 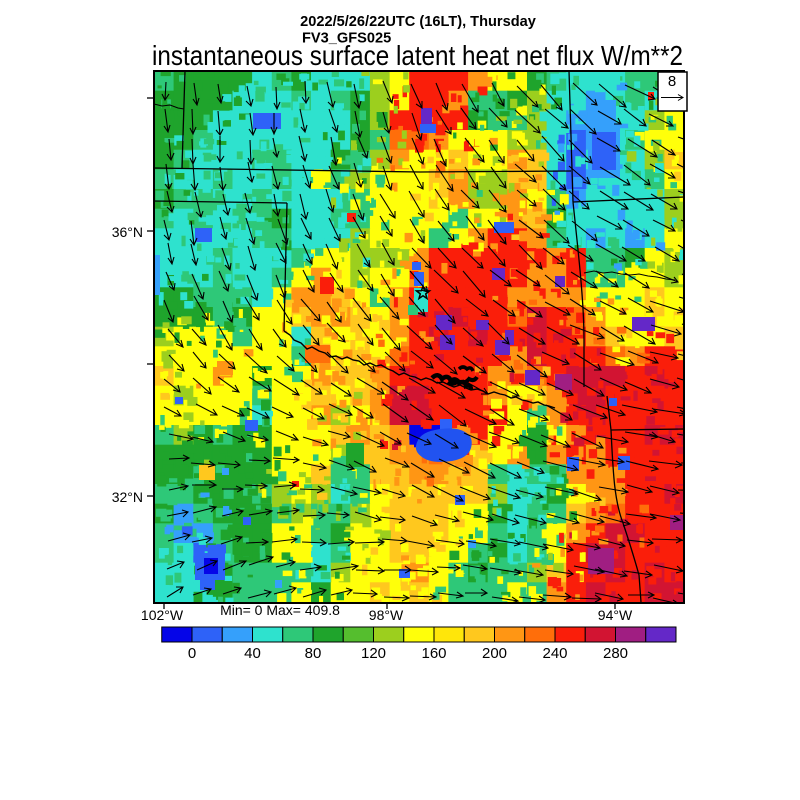 What do you see at coordinates (127, 232) in the screenshot?
I see `svg-text: 36°N` at bounding box center [127, 232].